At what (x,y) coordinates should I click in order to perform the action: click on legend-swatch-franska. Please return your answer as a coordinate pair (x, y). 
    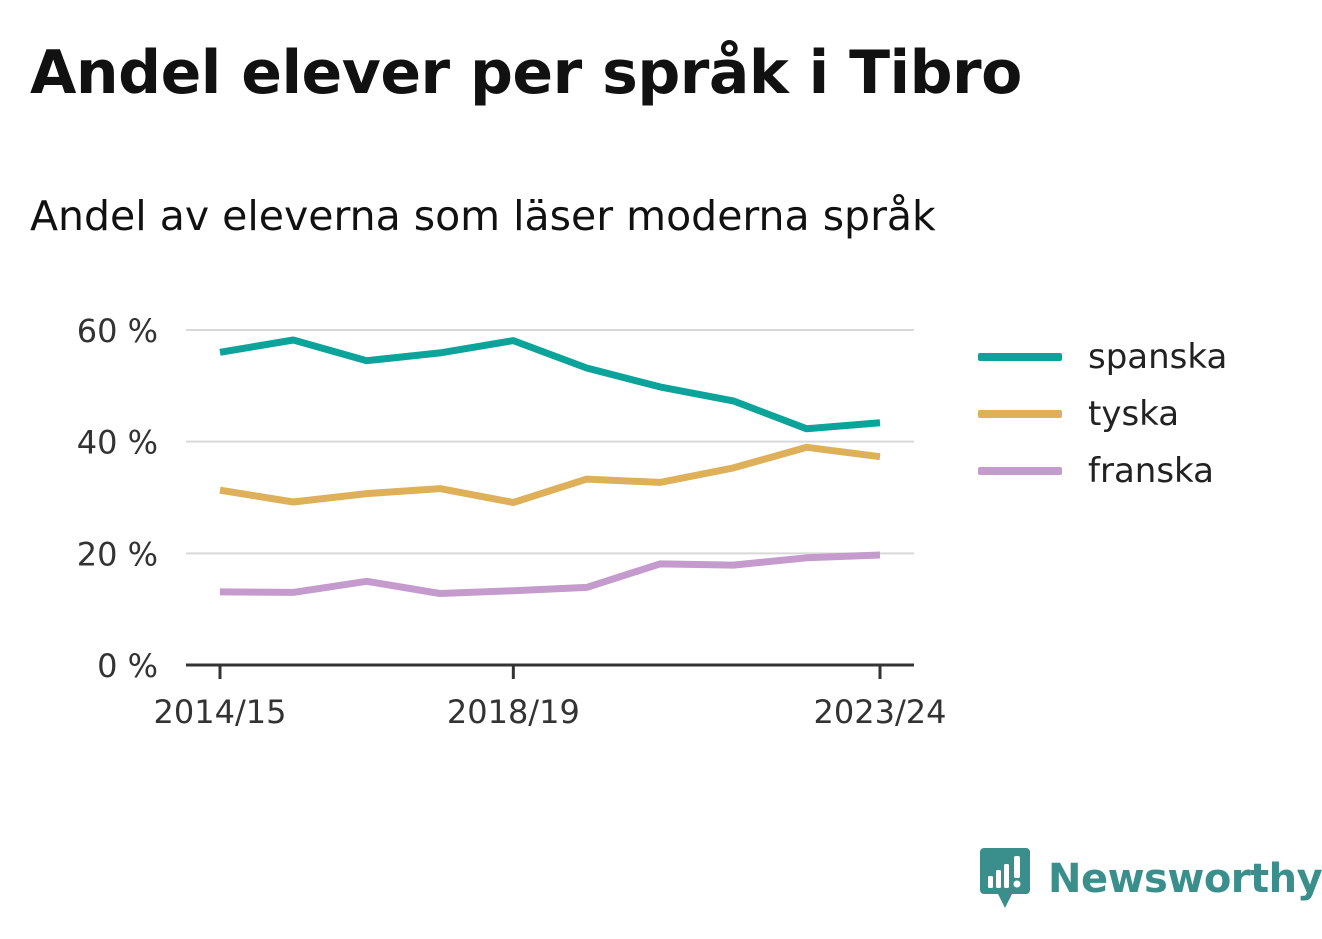
    Looking at the image, I should click on (1020, 470).